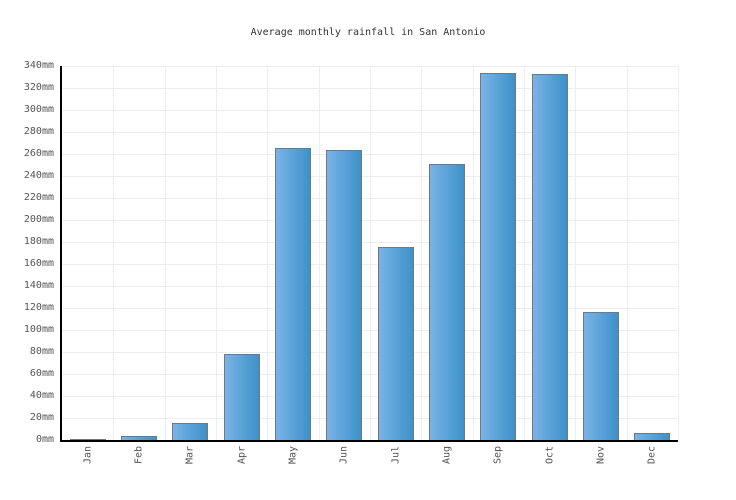  I want to click on x-tick-label-feb: Feb, so click(139, 455).